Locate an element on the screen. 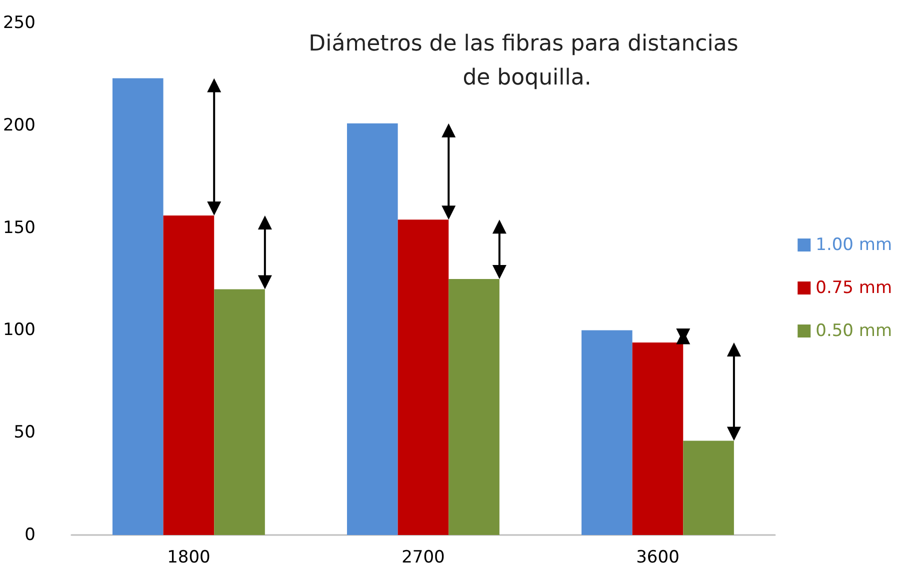 This screenshot has width=899, height=576. y-tick-label: 50 is located at coordinates (25, 432).